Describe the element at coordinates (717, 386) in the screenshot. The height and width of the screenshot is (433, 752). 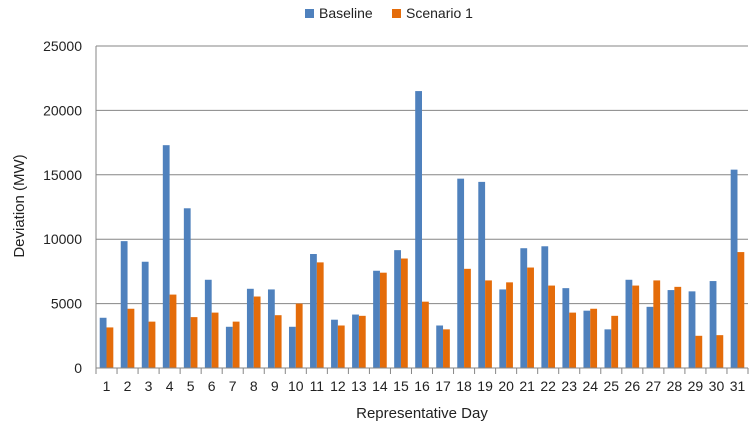
I see `x-tick-label: 30` at that location.